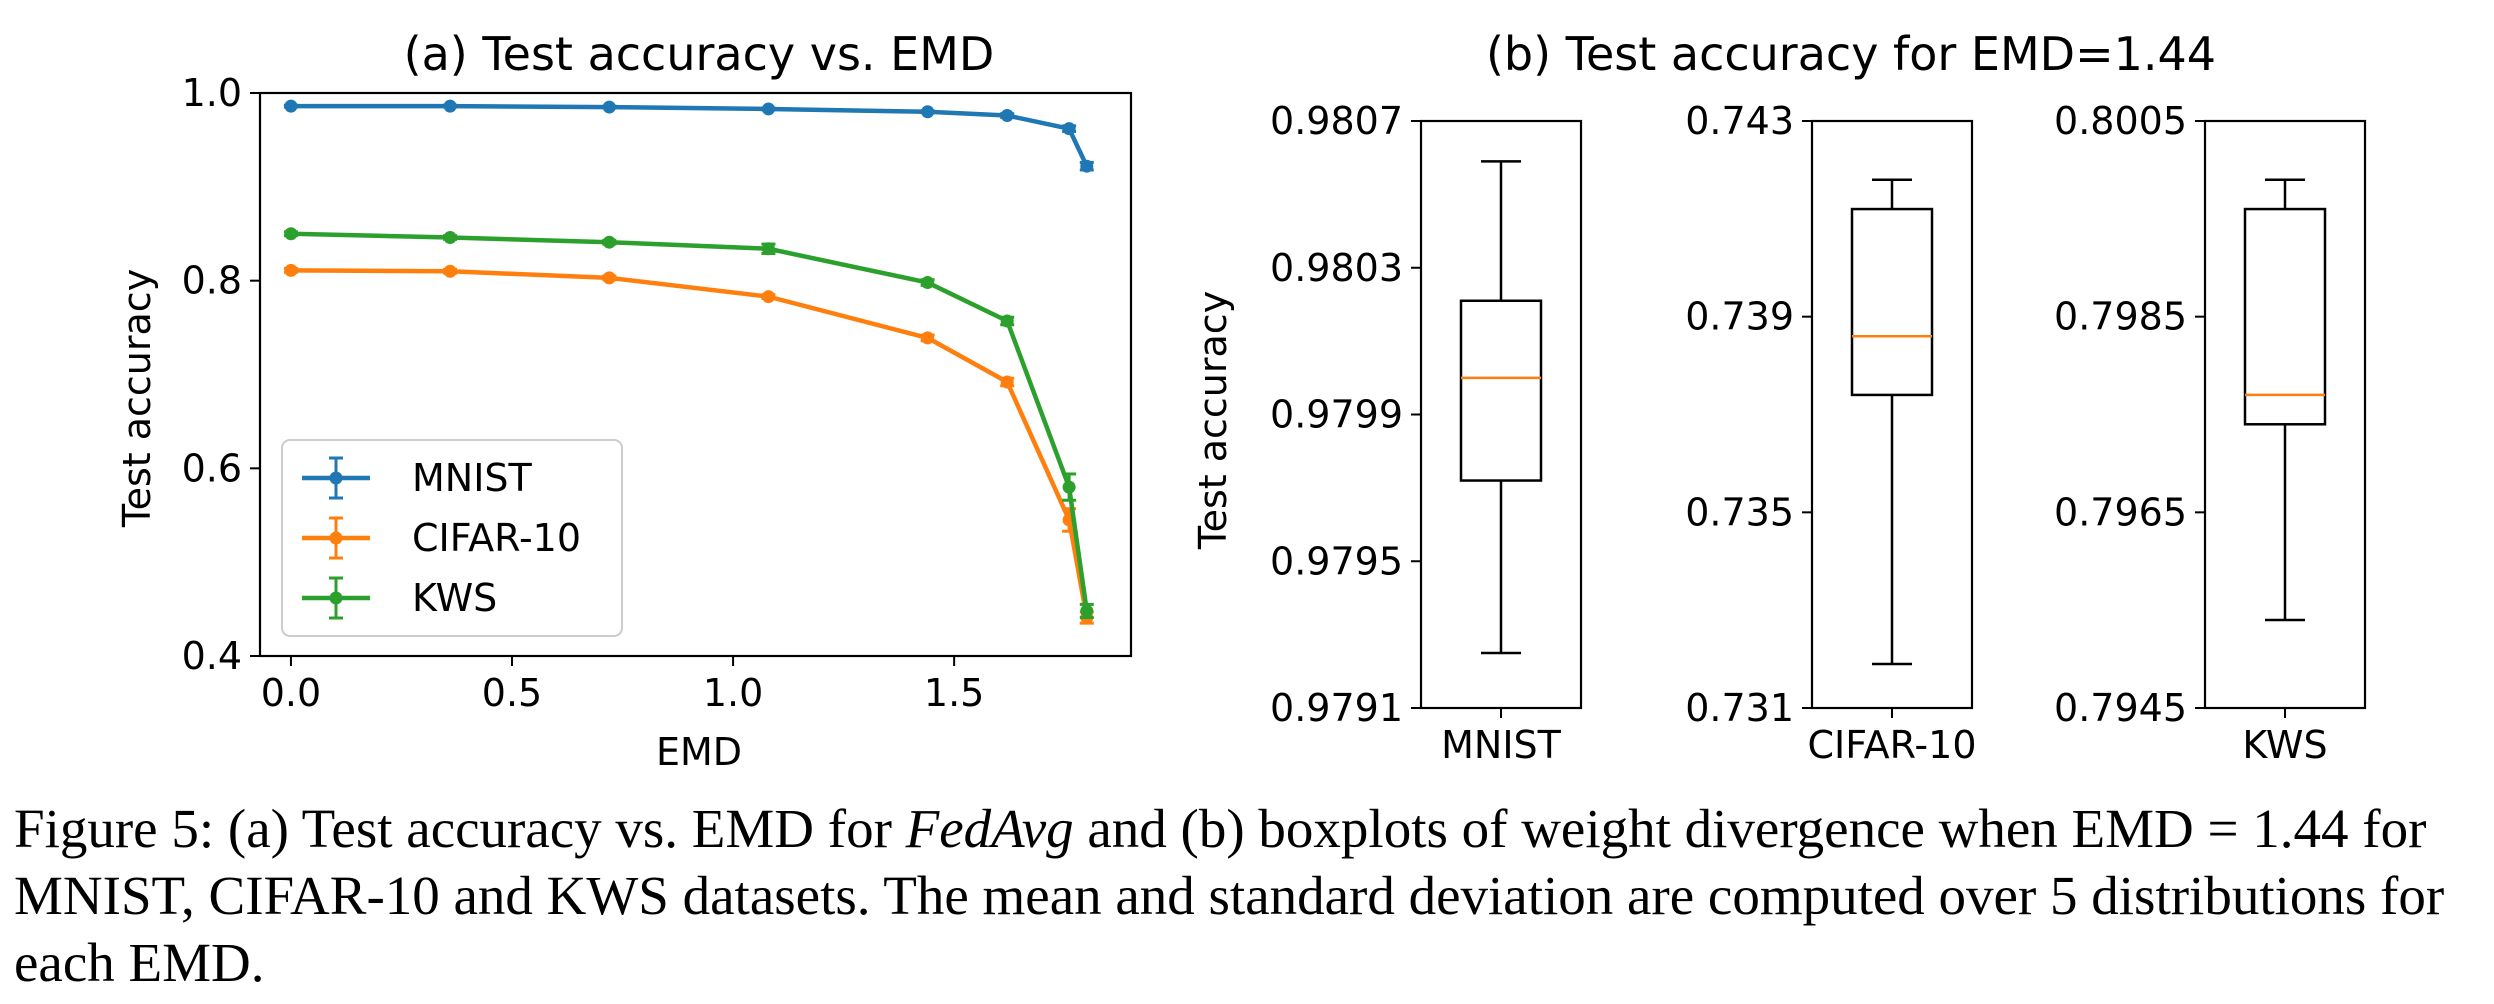 Image resolution: width=2494 pixels, height=1004 pixels. Describe the element at coordinates (1336, 415) in the screenshot. I see `boxplot-y-tick-label: 0.9799` at that location.